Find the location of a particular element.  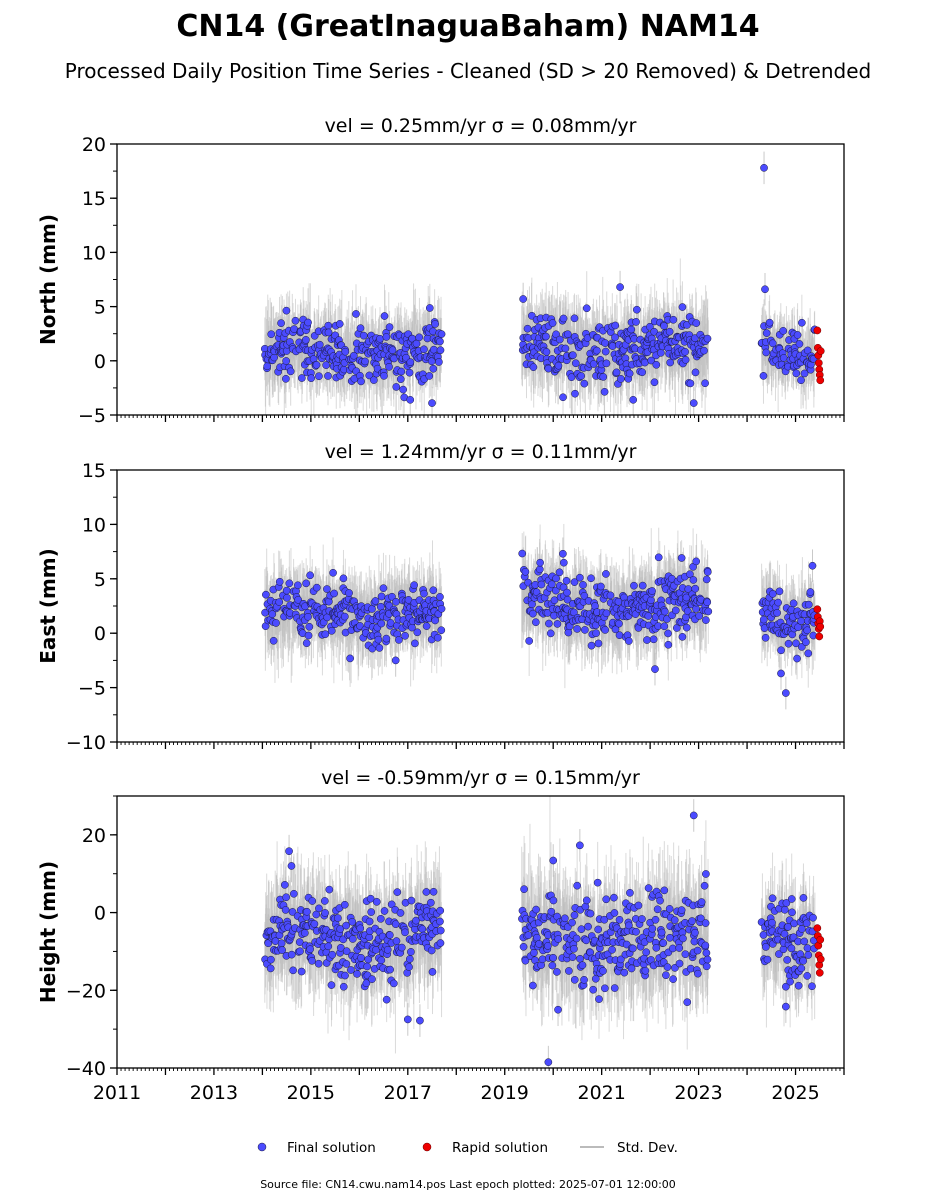

y-tick-label: 5 is located at coordinates (100, 308).